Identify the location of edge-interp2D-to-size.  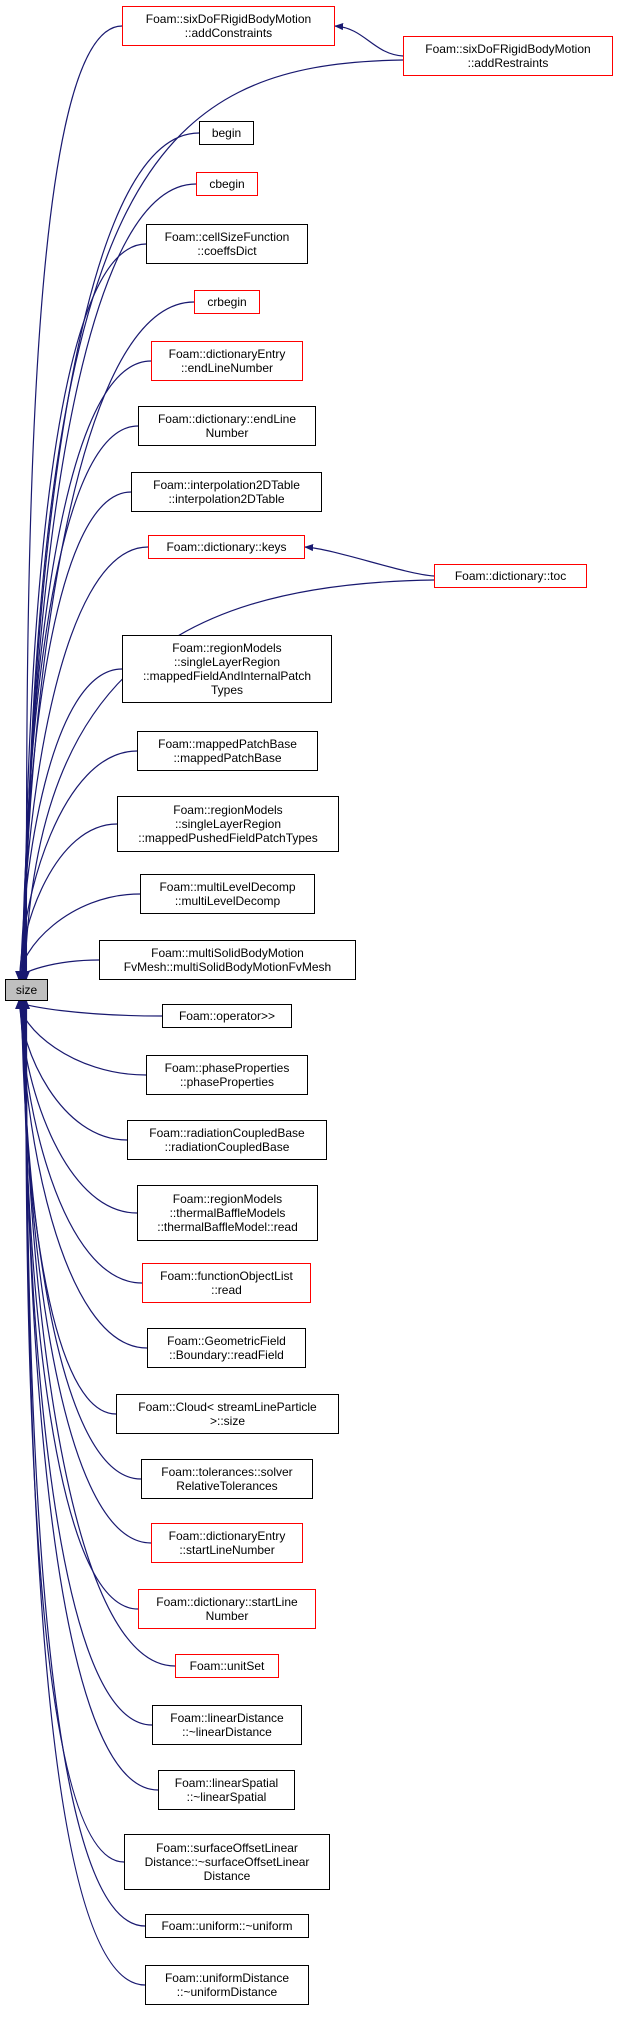
(75, 735).